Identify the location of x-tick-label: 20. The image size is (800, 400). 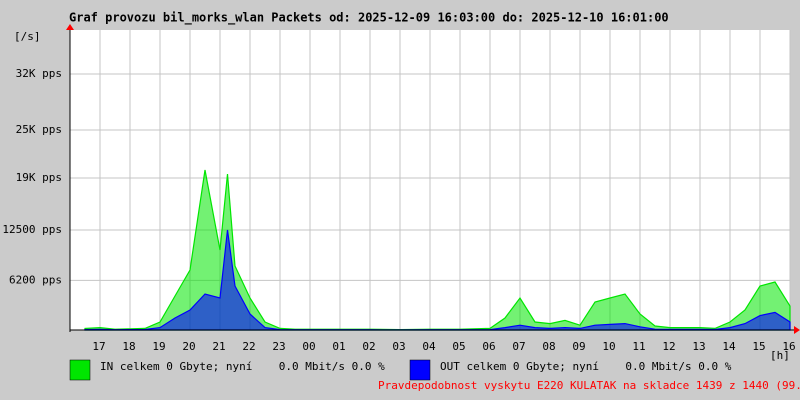
(188, 346).